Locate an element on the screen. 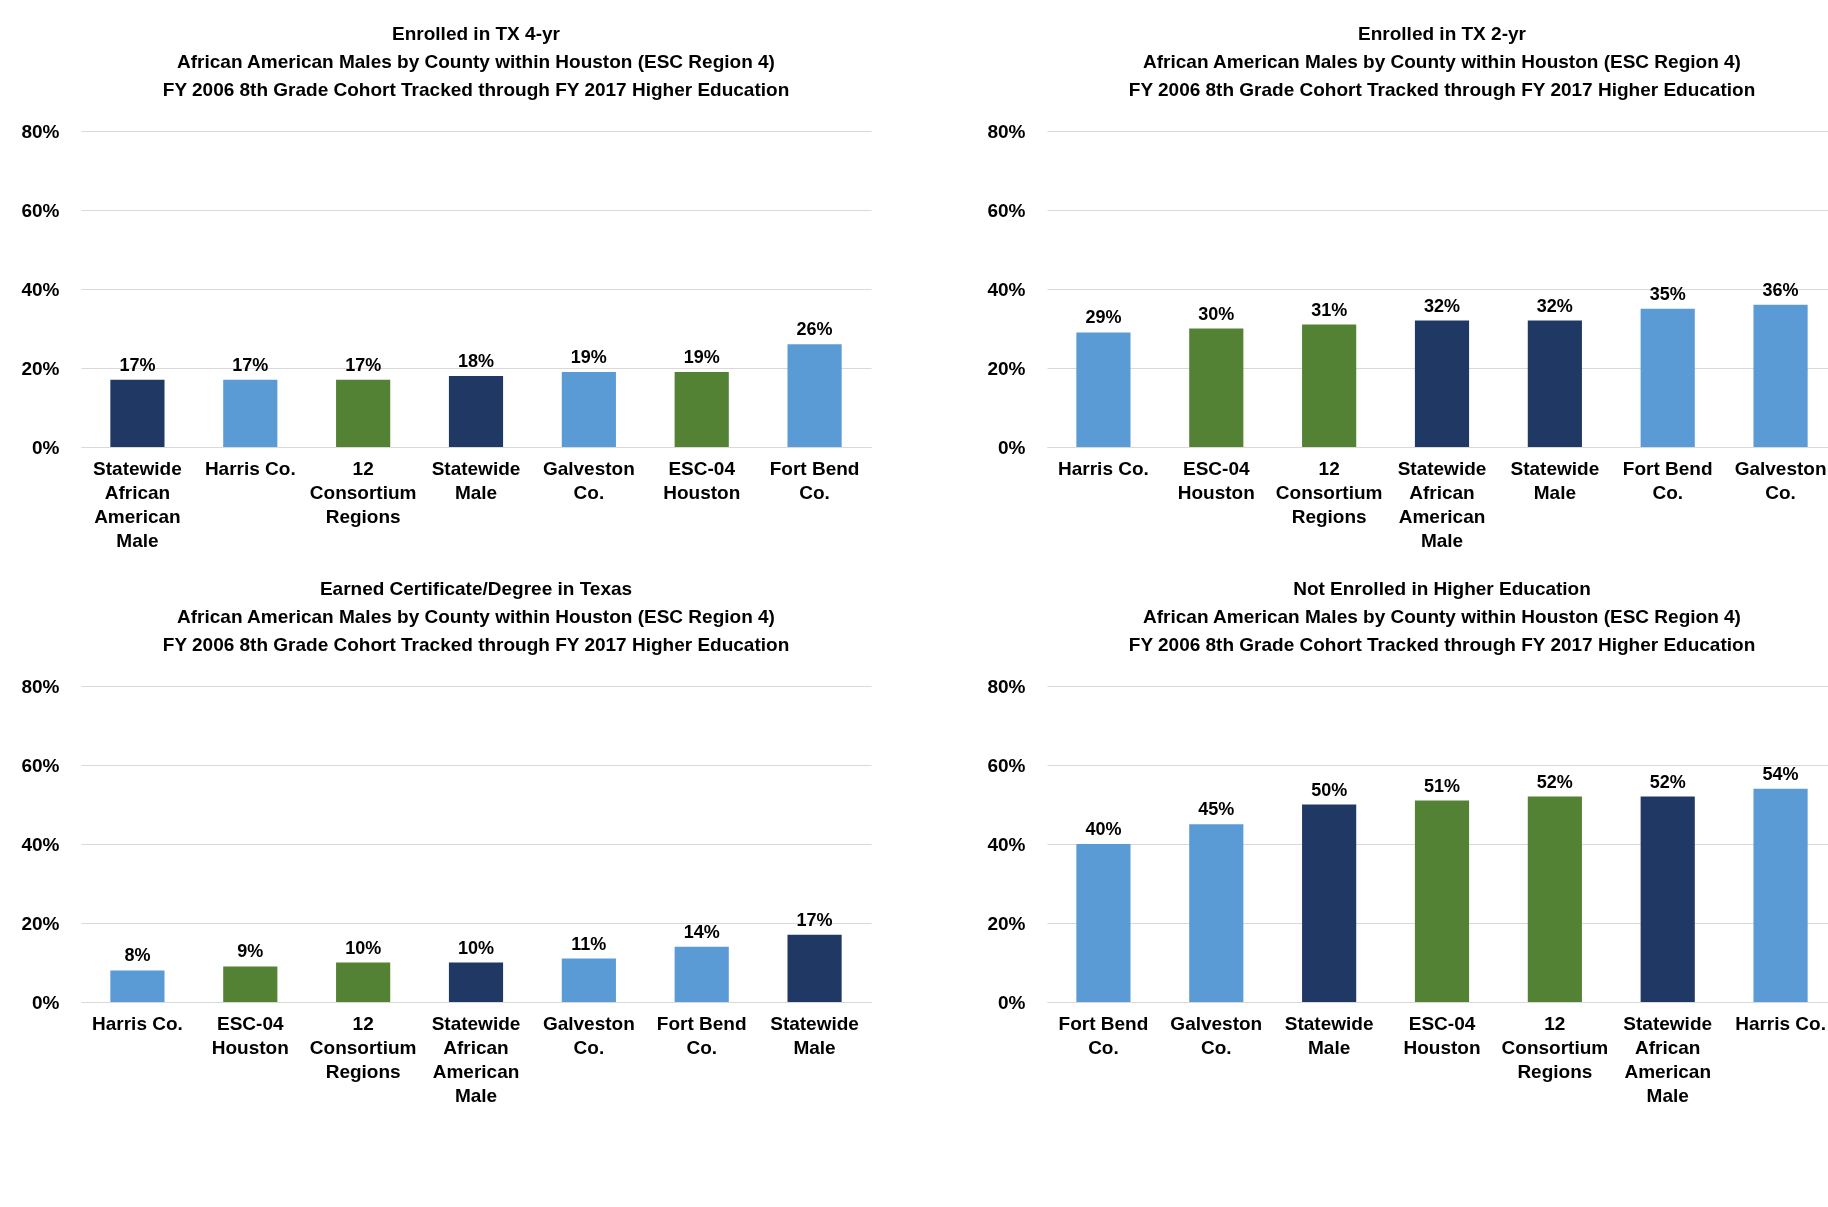  data-label: 11% is located at coordinates (589, 943).